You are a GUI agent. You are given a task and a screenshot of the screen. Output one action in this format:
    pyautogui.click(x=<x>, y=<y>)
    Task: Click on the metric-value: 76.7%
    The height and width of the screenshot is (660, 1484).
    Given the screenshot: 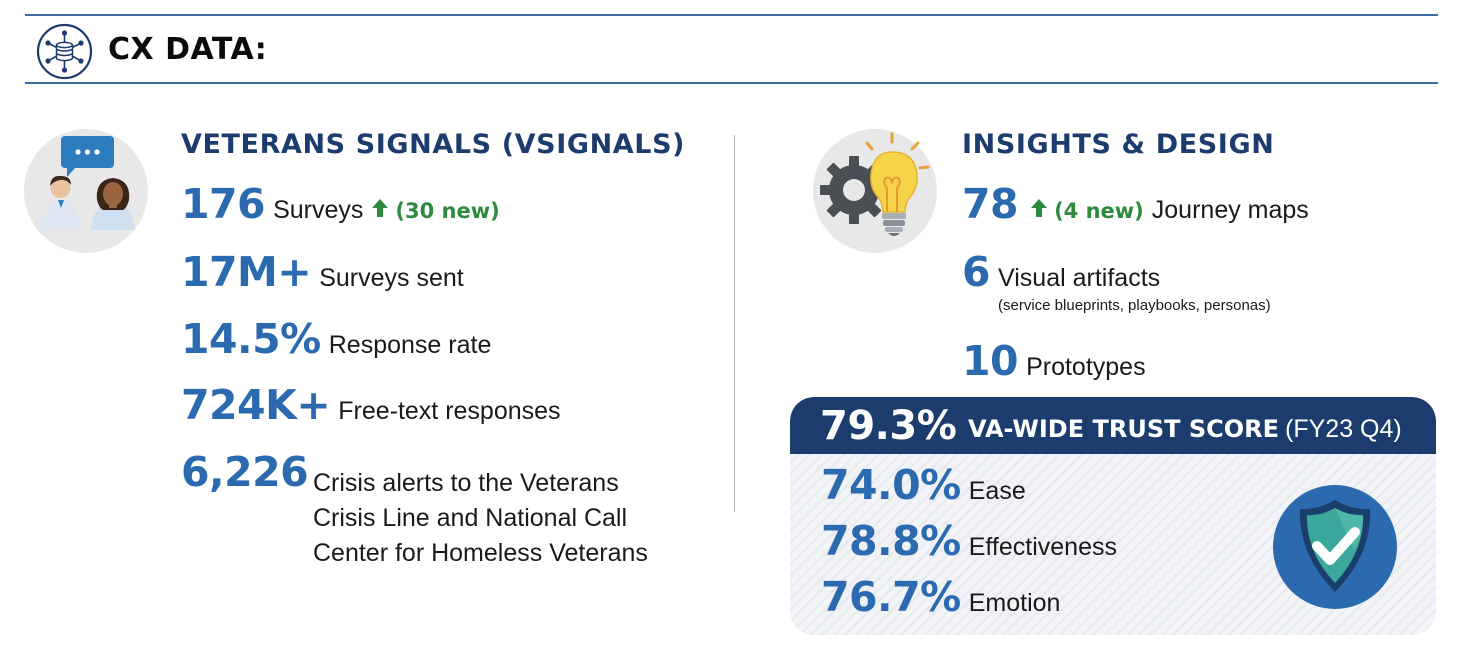 What is the action you would take?
    pyautogui.click(x=891, y=597)
    